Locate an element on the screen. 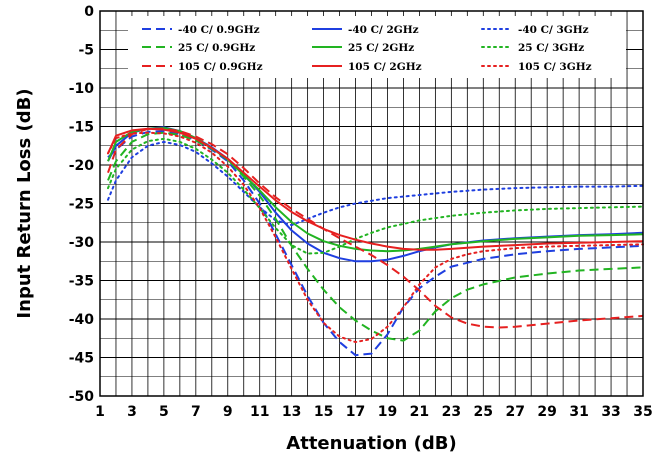 The image size is (655, 459). legend-box is located at coordinates (377, 47).